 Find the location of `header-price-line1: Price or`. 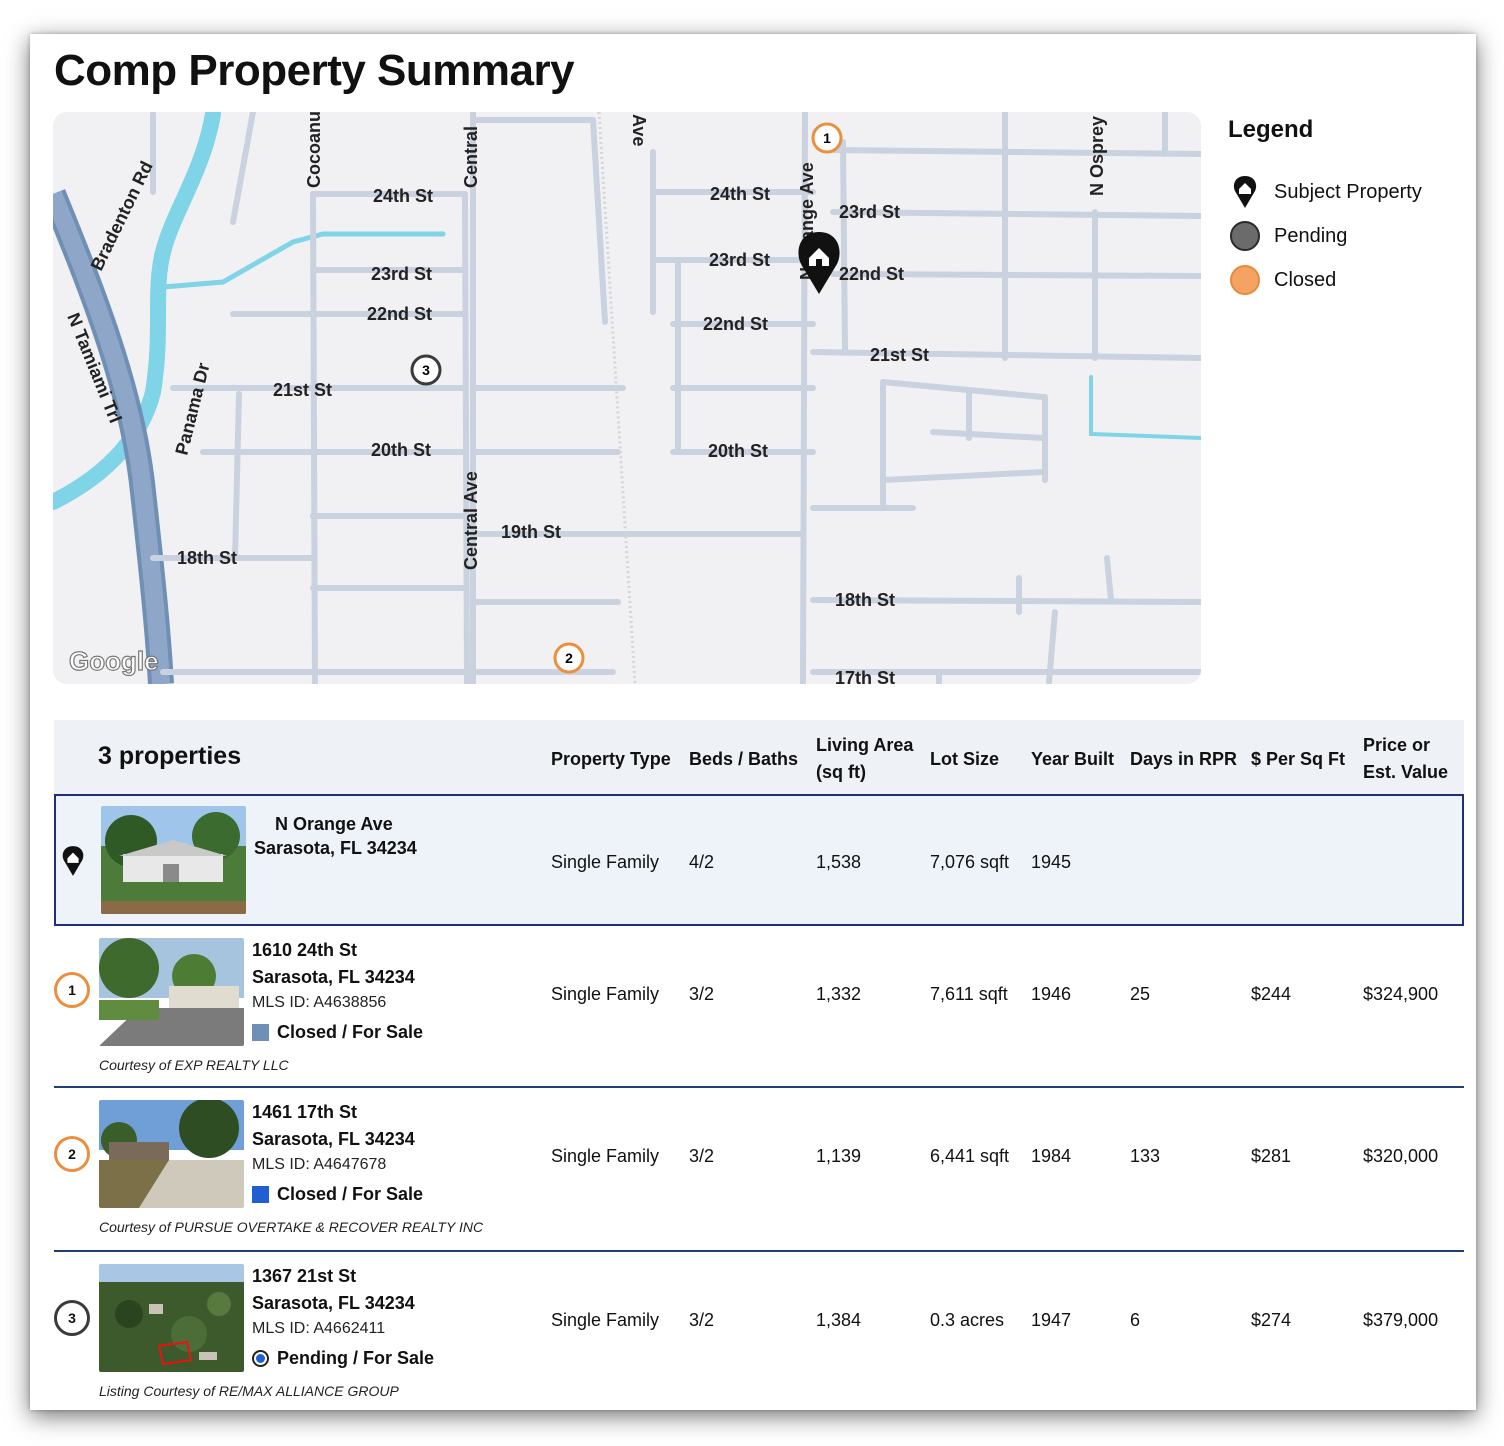

header-price-line1: Price or is located at coordinates (1397, 745).